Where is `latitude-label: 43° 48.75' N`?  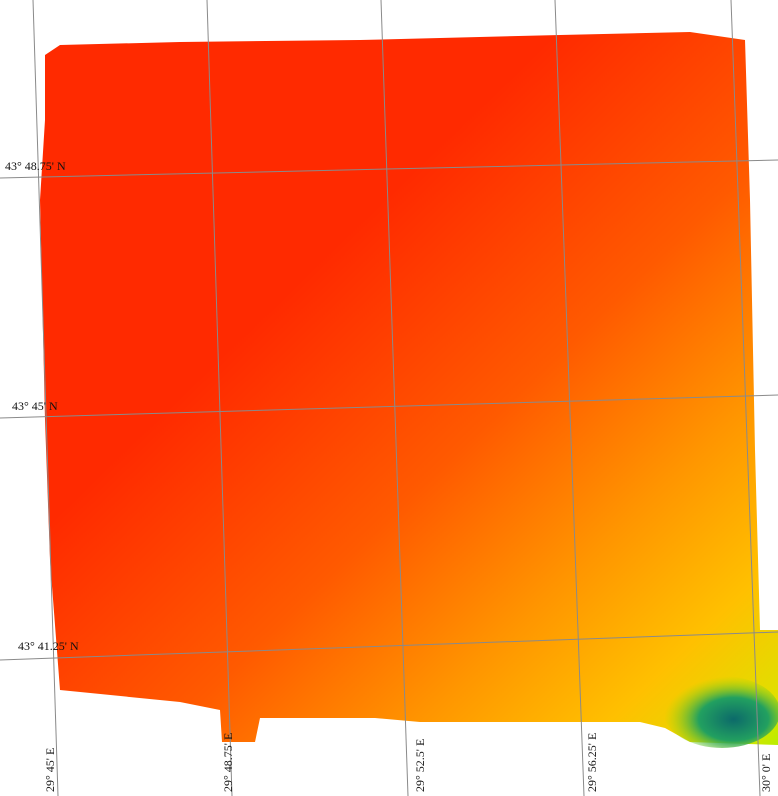
latitude-label: 43° 48.75' N is located at coordinates (35, 166).